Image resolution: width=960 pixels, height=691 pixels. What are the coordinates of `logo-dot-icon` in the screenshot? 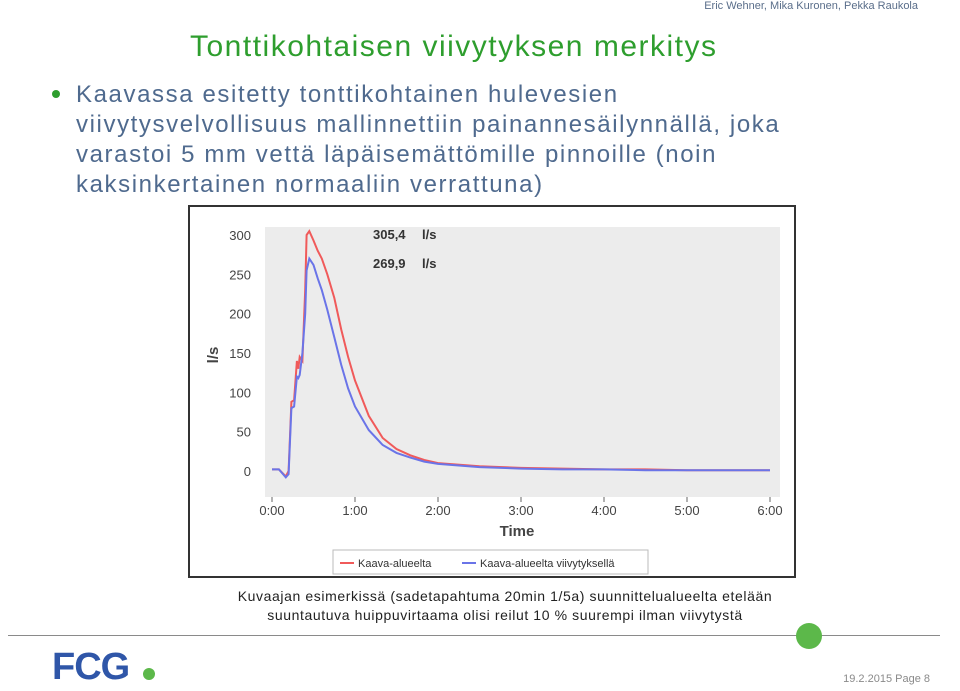 It's located at (149, 674).